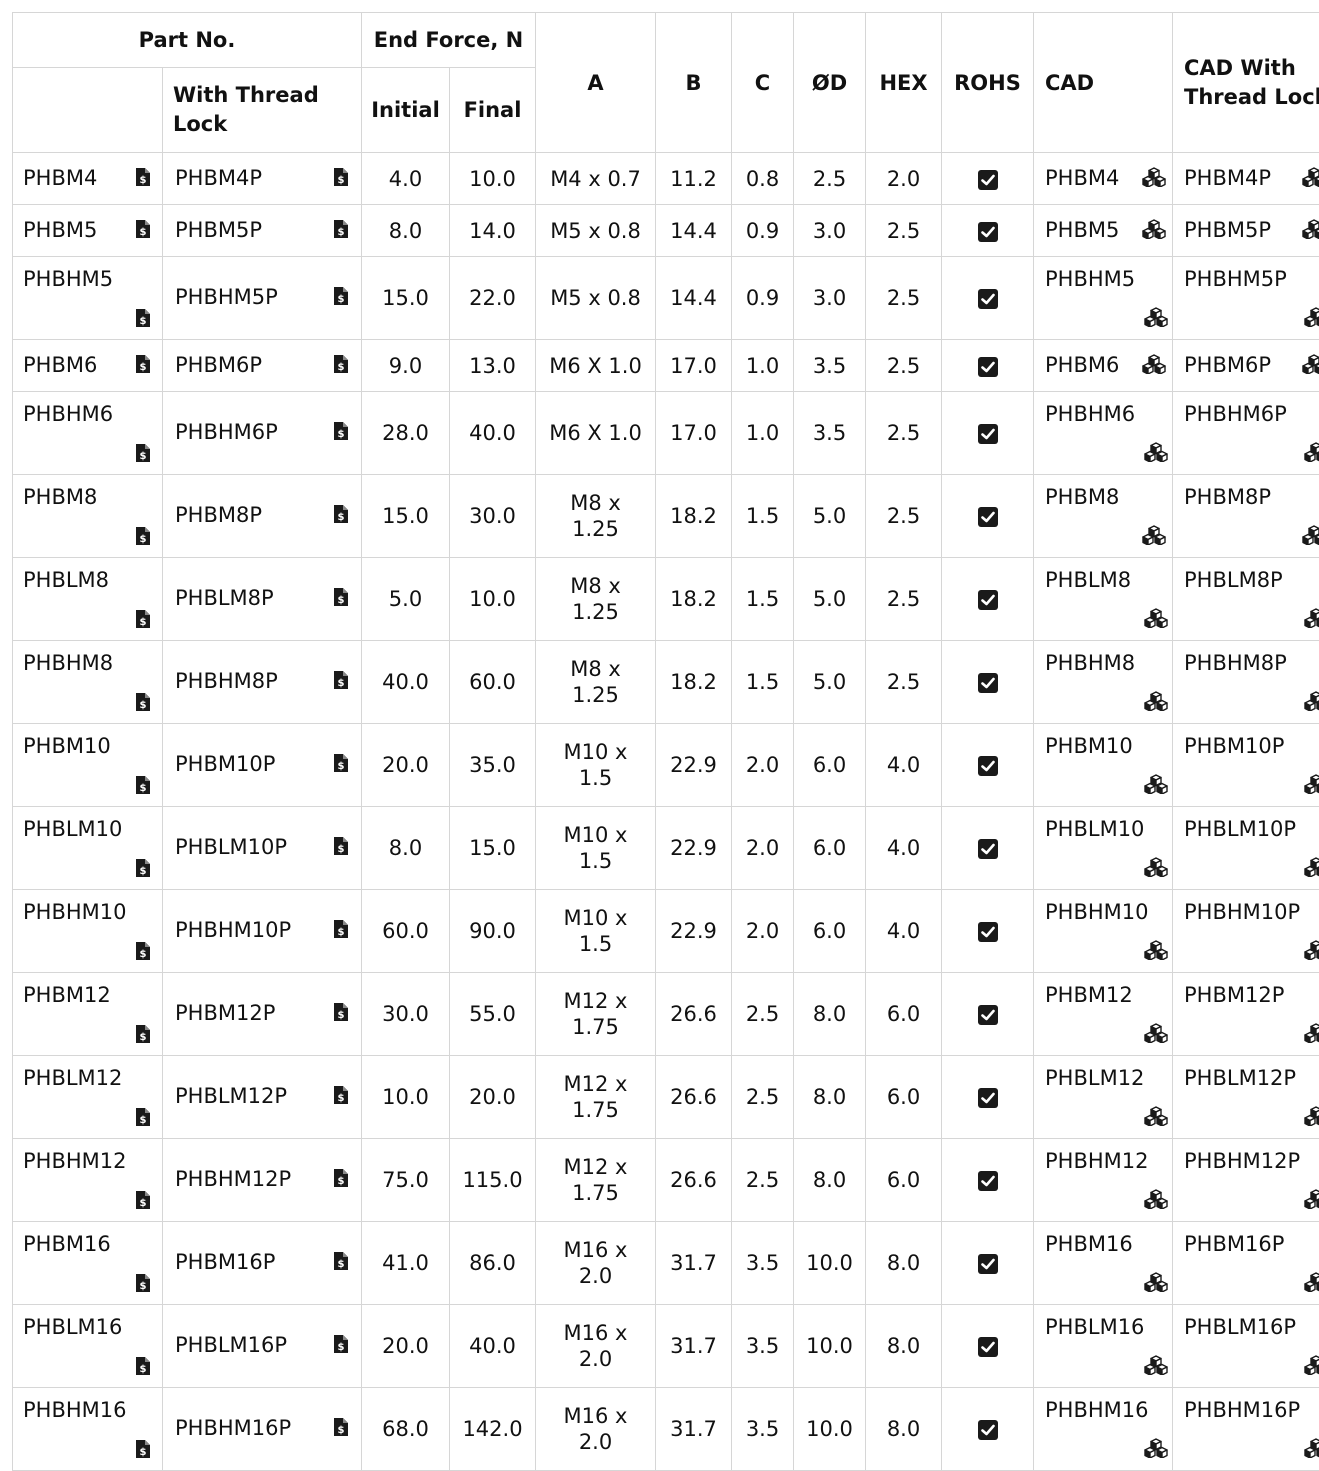  Describe the element at coordinates (1094, 1327) in the screenshot. I see `cad-link: PHBLM16` at that location.